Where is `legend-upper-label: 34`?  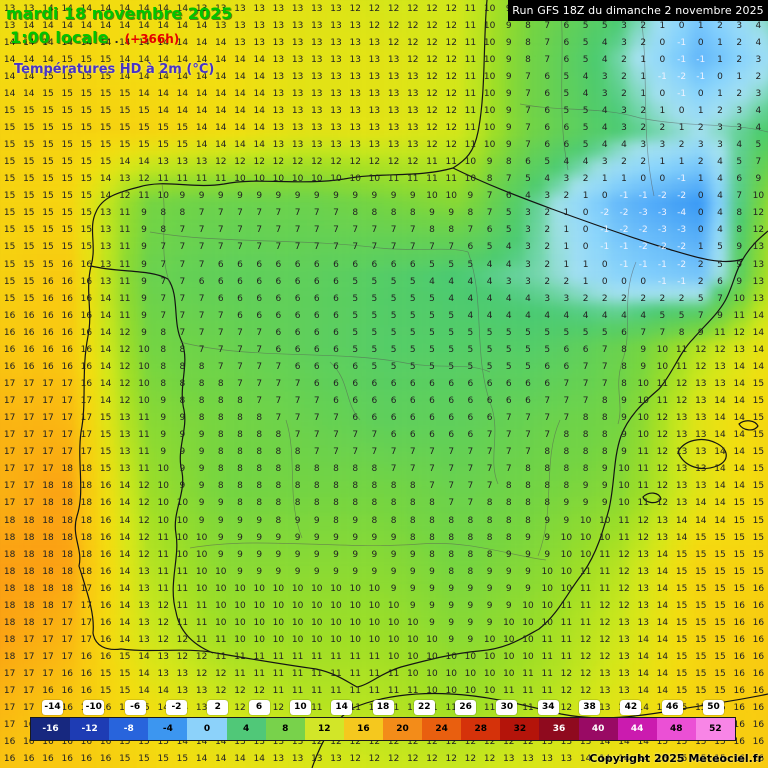 legend-upper-label: 34 is located at coordinates (548, 707).